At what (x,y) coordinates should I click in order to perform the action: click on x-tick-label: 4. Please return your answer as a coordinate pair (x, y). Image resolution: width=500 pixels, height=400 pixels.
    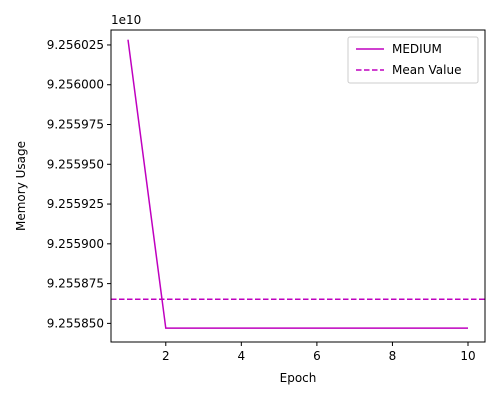
    Looking at the image, I should click on (242, 356).